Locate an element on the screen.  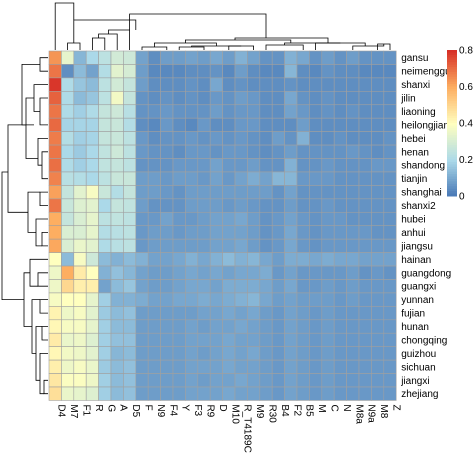
row-label: jiangxi is located at coordinates (414, 381).